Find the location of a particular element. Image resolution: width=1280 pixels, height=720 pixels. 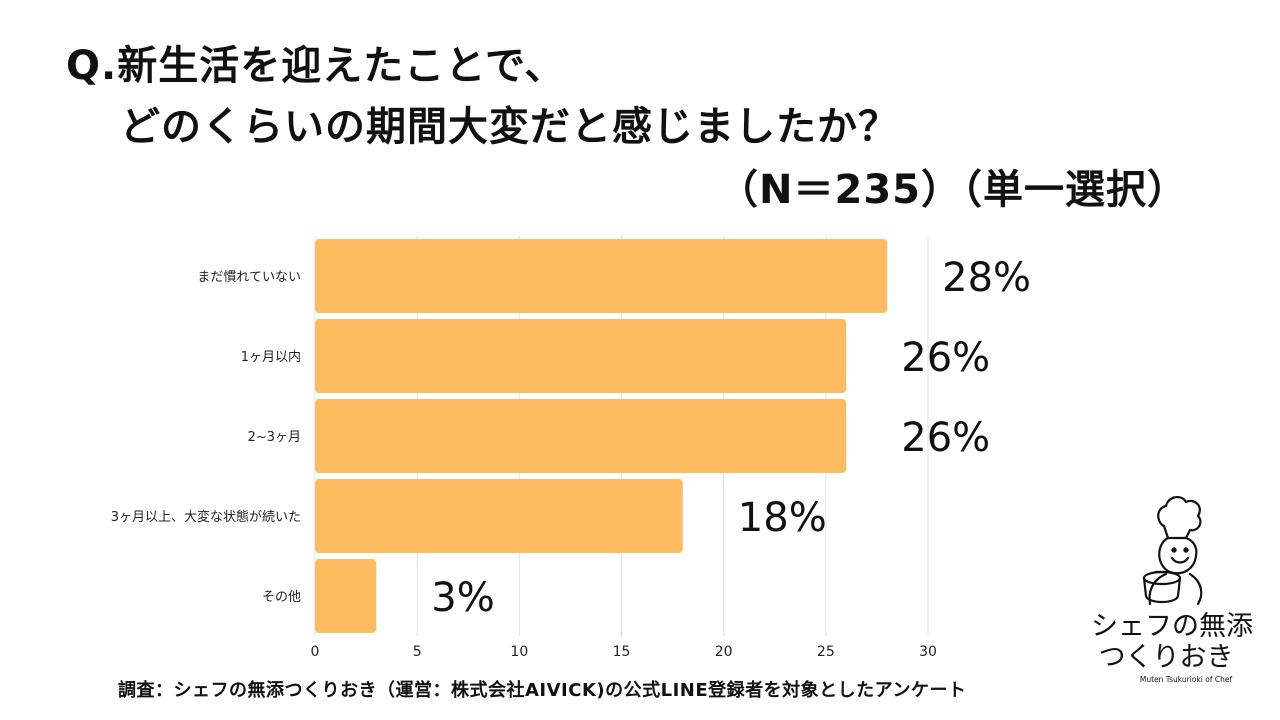

data-label: 18% is located at coordinates (782, 518).